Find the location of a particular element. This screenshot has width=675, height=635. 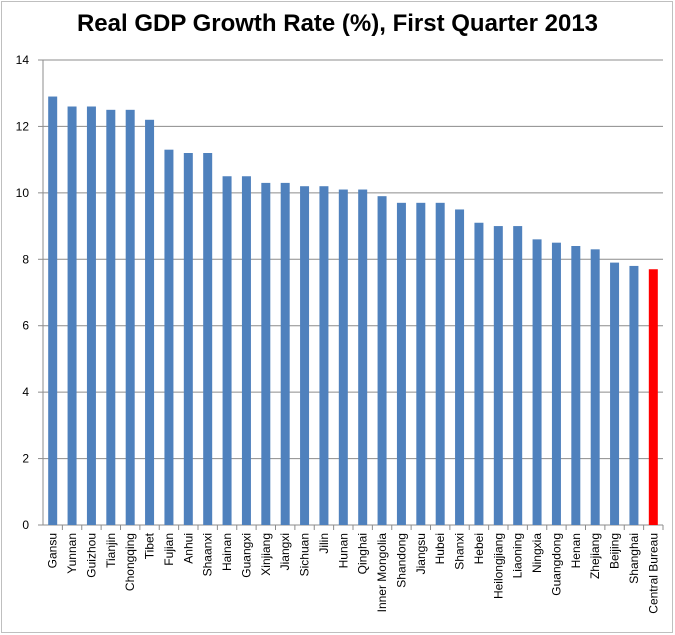

x-tick-label: Xinjiang is located at coordinates (266, 554).